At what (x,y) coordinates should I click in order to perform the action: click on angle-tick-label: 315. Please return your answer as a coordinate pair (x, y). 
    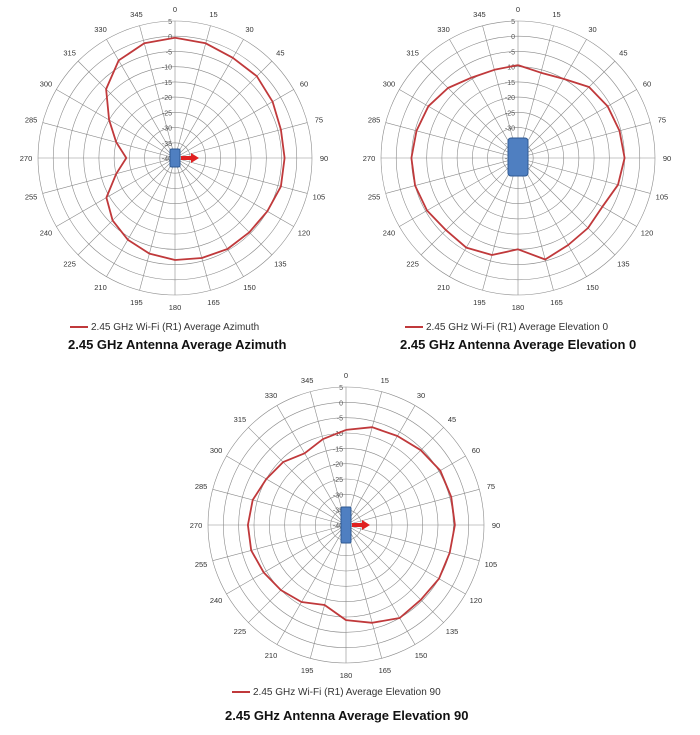
    Looking at the image, I should click on (240, 419).